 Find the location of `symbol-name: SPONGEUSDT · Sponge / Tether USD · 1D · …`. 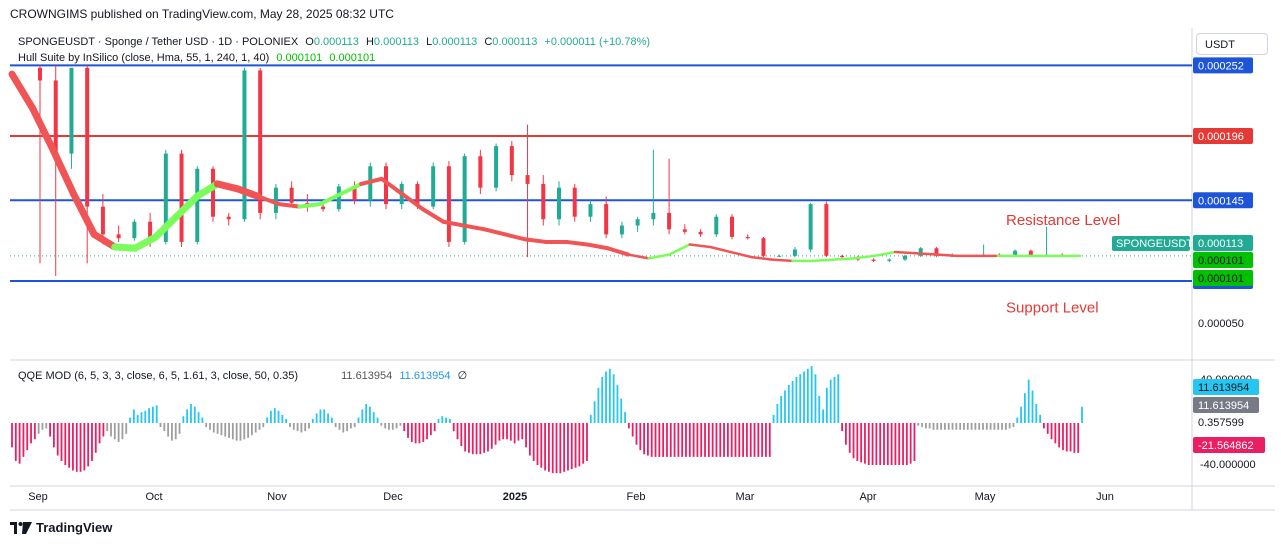

symbol-name: SPONGEUSDT · Sponge / Tether USD · 1D · … is located at coordinates (158, 42).